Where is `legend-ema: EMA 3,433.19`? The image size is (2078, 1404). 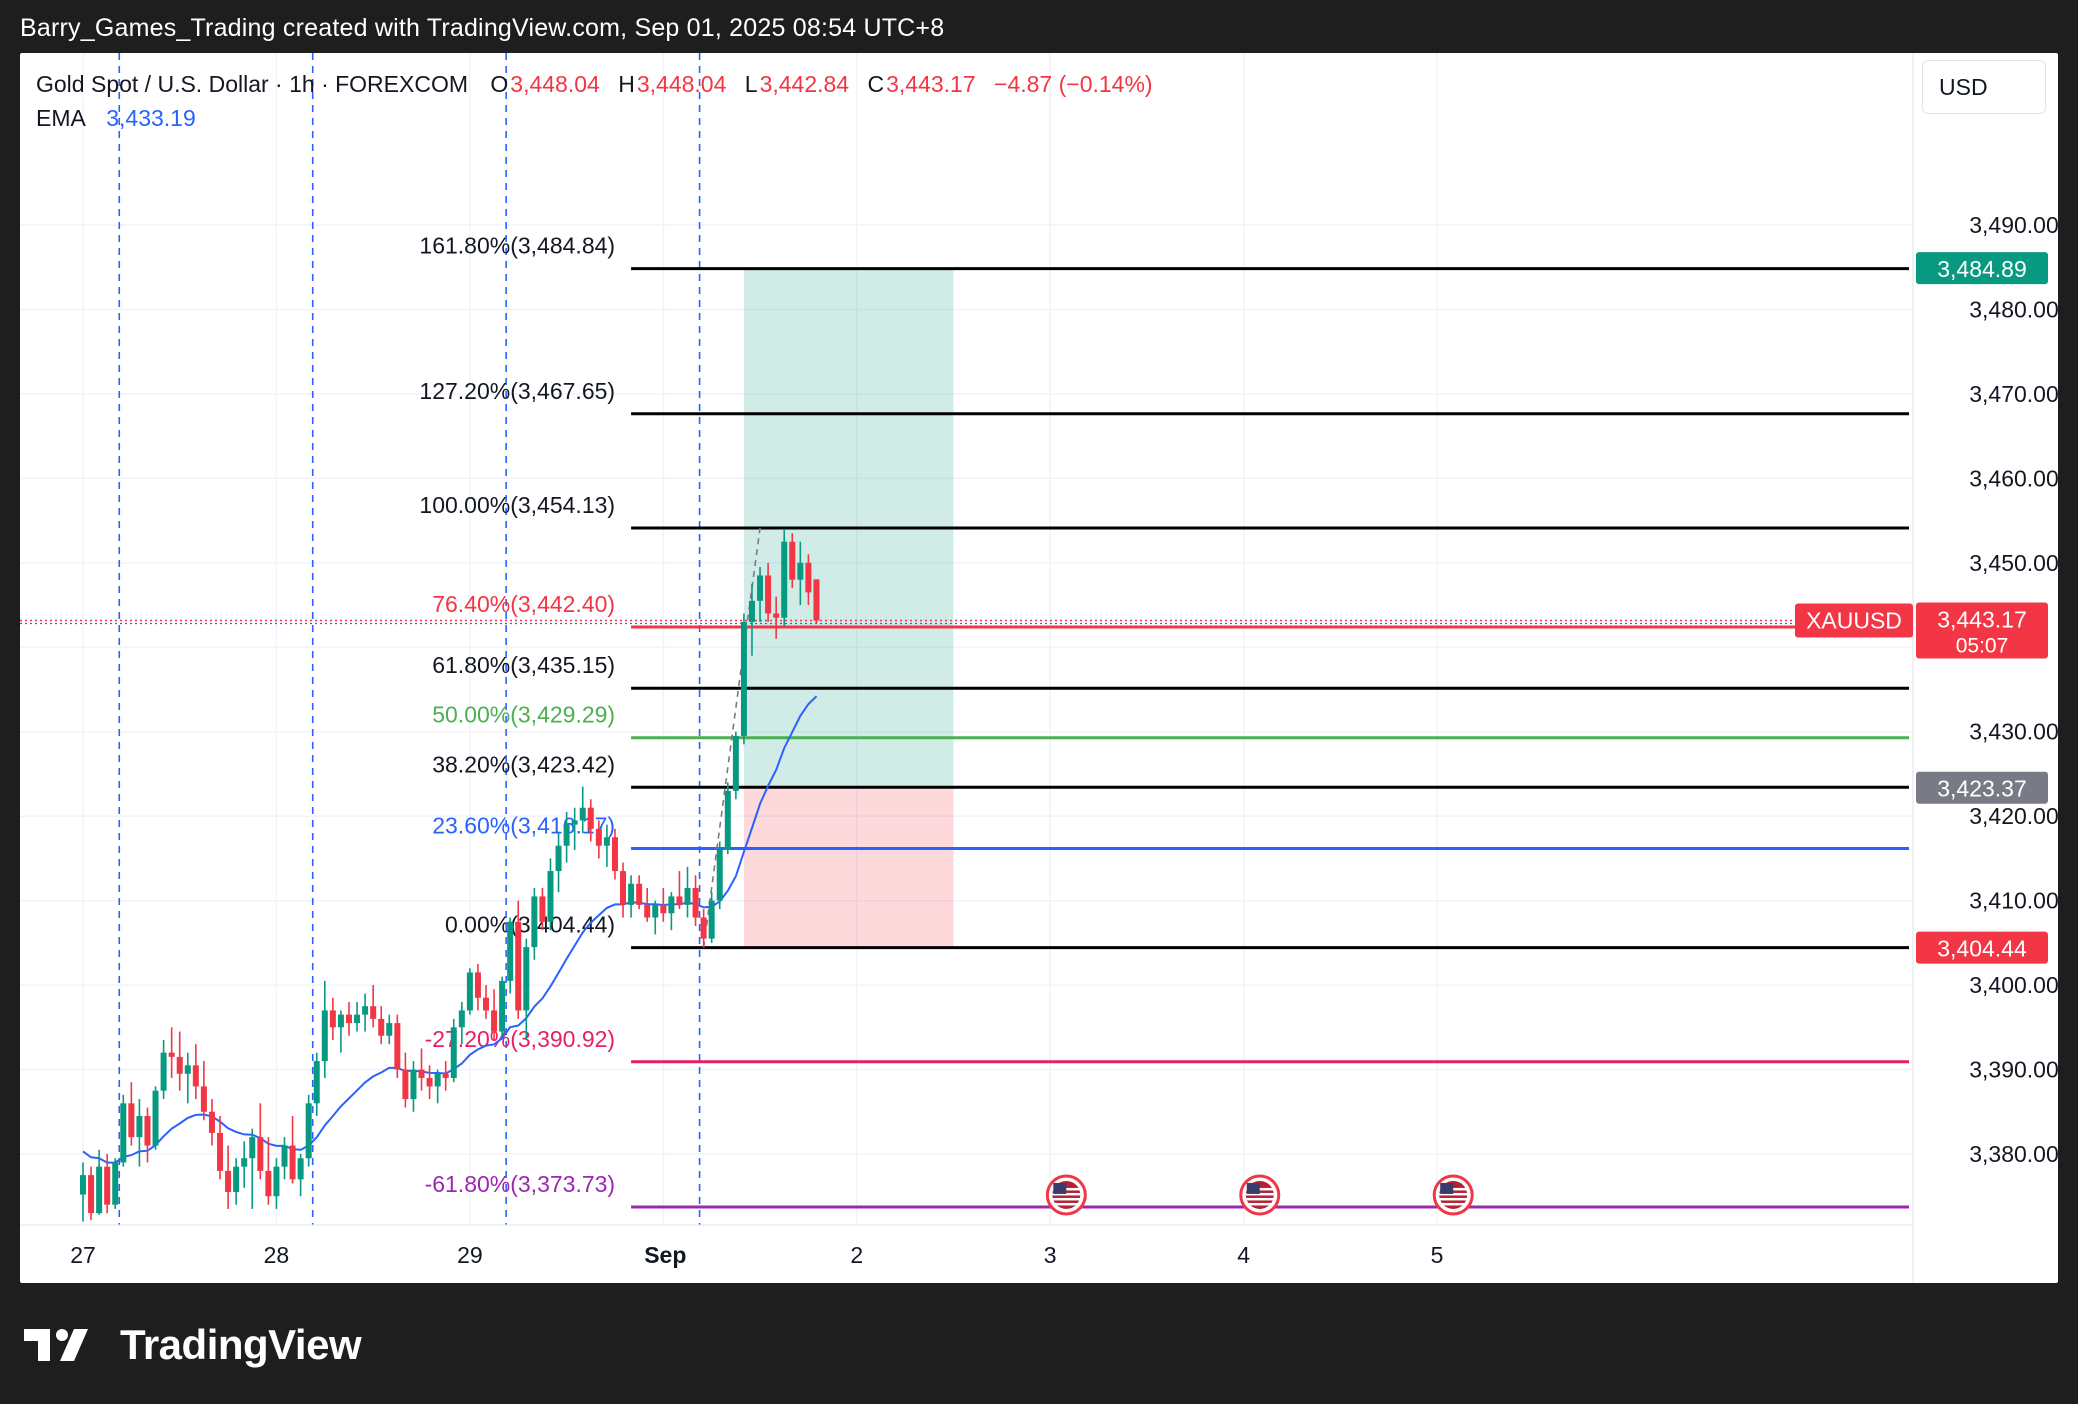
legend-ema: EMA 3,433.19 is located at coordinates (117, 118).